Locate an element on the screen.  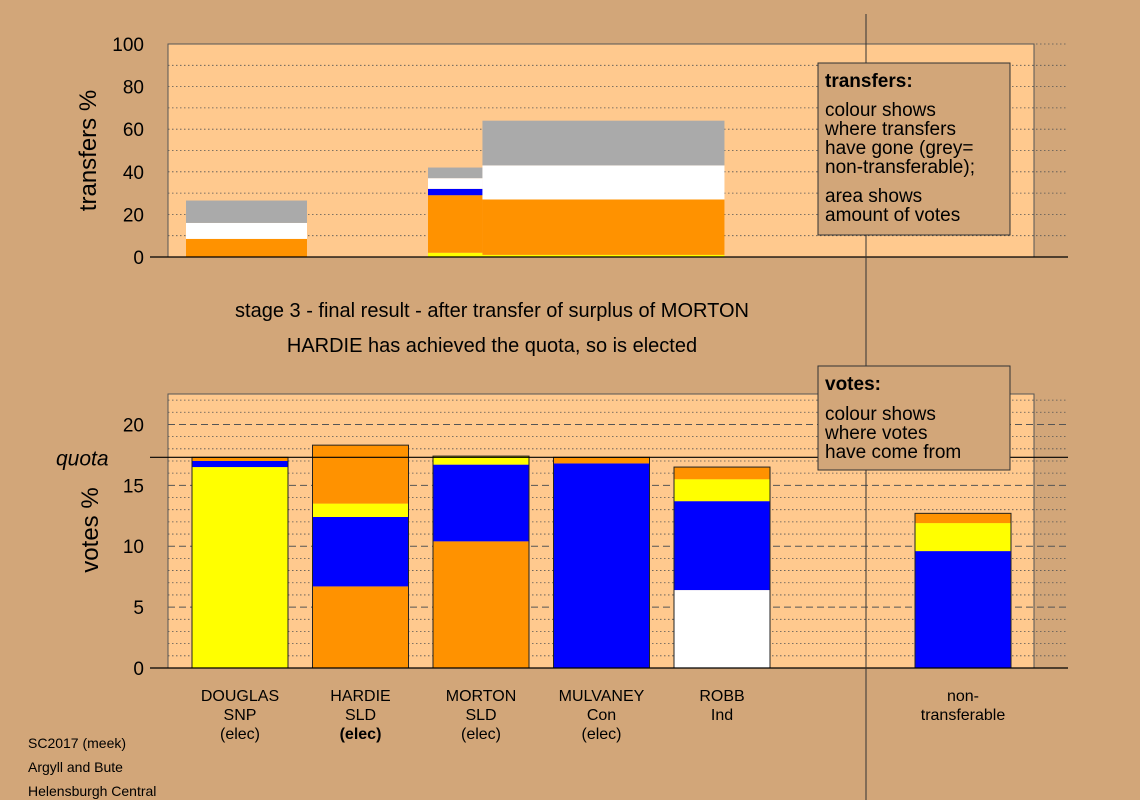
candidate-name-label: HARDIE is located at coordinates (360, 696).